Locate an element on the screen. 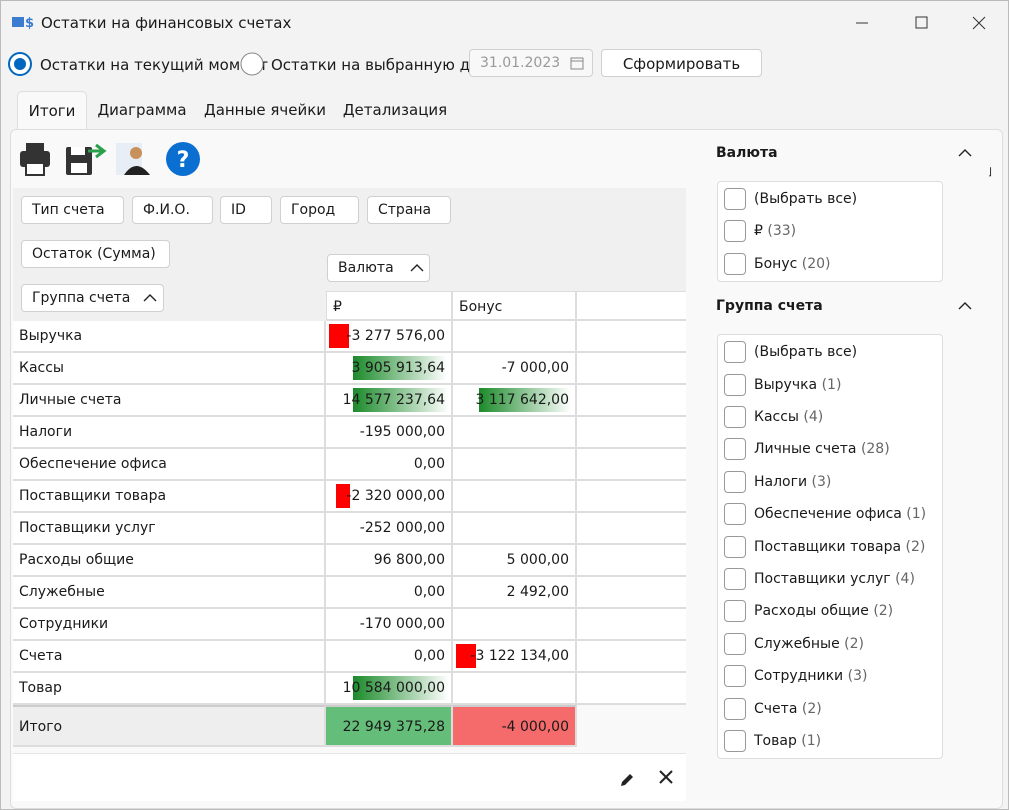 Image resolution: width=1009 pixels, height=810 pixels. filter-item: Счета (2) is located at coordinates (788, 709).